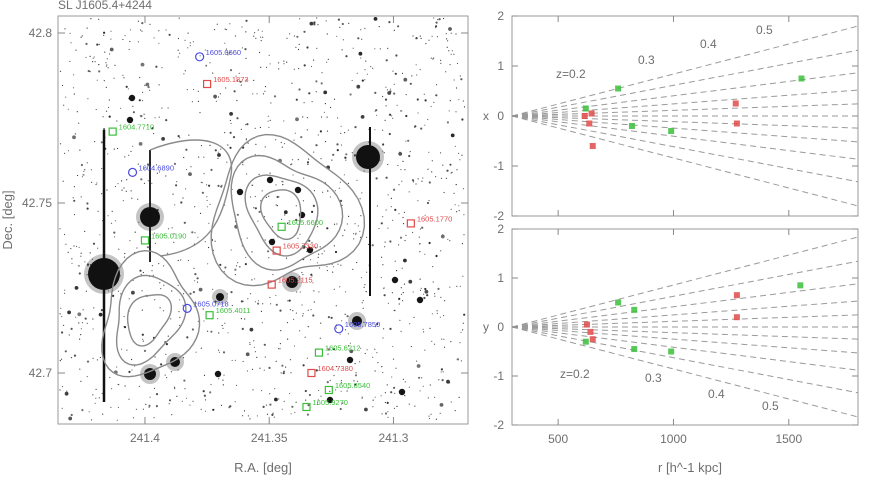 Image resolution: width=872 pixels, height=484 pixels. Describe the element at coordinates (584, 116) in the screenshot. I see `data-point` at that location.